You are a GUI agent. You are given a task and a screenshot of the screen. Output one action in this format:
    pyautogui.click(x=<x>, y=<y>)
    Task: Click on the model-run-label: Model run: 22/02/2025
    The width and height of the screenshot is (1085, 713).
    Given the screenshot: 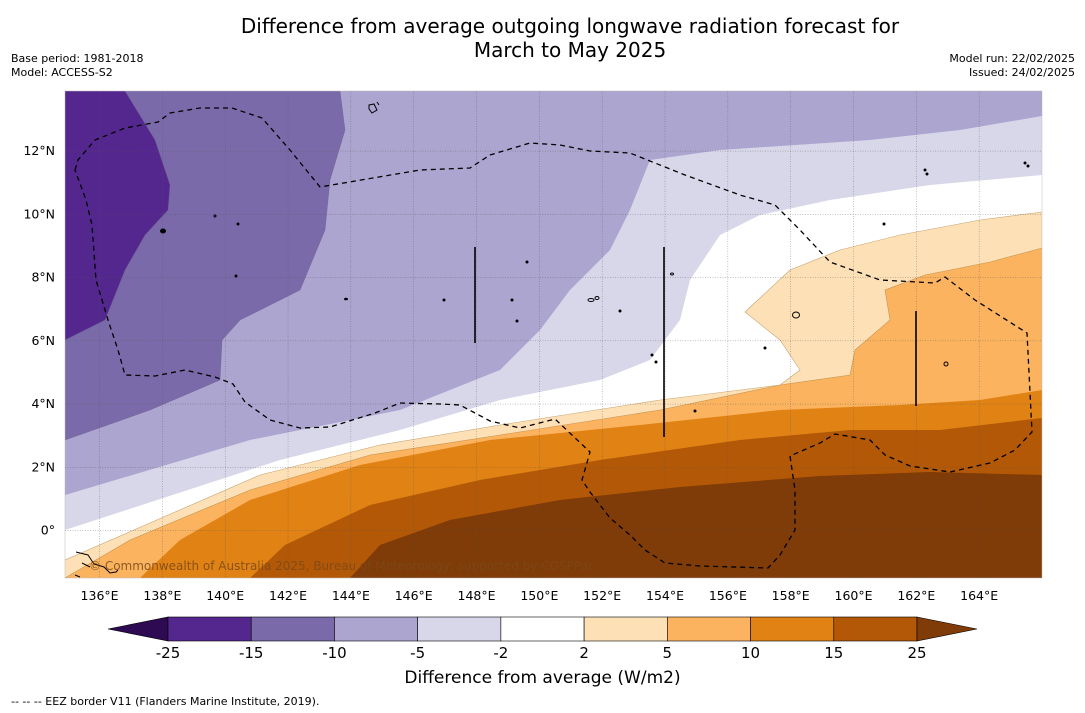 What is the action you would take?
    pyautogui.click(x=1012, y=58)
    